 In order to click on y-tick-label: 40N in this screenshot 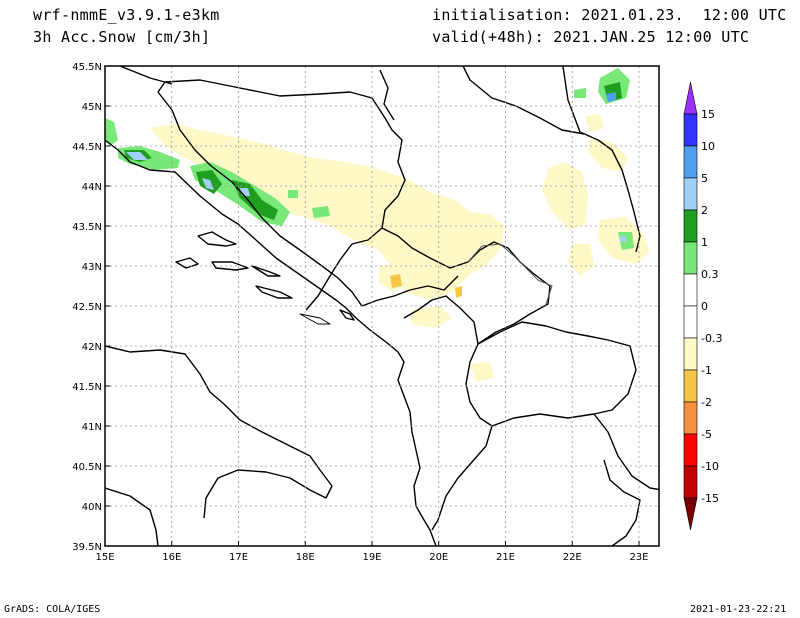, I will do `click(92, 507)`.